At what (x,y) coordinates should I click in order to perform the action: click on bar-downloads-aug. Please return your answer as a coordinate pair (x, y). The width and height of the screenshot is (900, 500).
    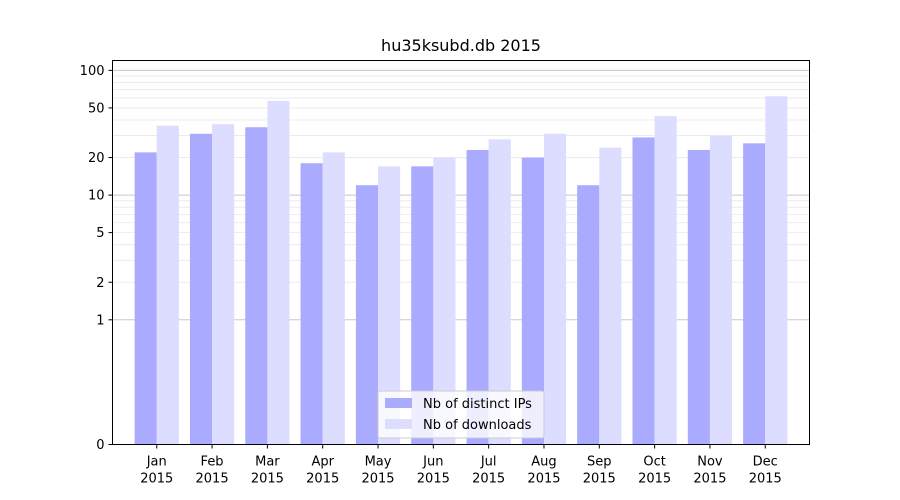
    Looking at the image, I should click on (555, 289).